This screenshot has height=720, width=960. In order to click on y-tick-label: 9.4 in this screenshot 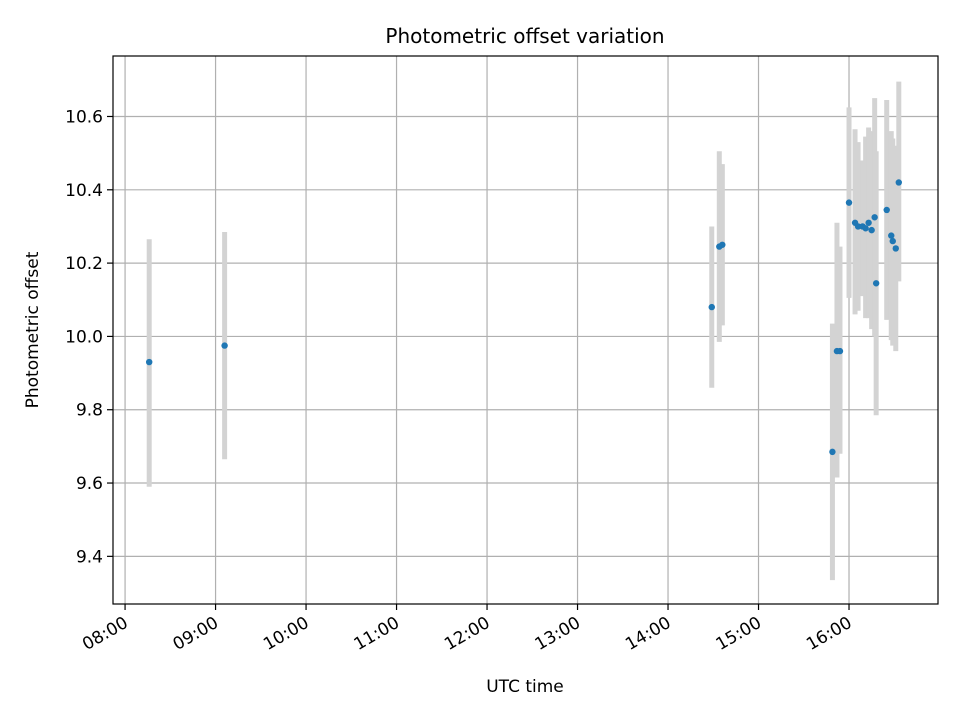, I will do `click(89, 557)`.